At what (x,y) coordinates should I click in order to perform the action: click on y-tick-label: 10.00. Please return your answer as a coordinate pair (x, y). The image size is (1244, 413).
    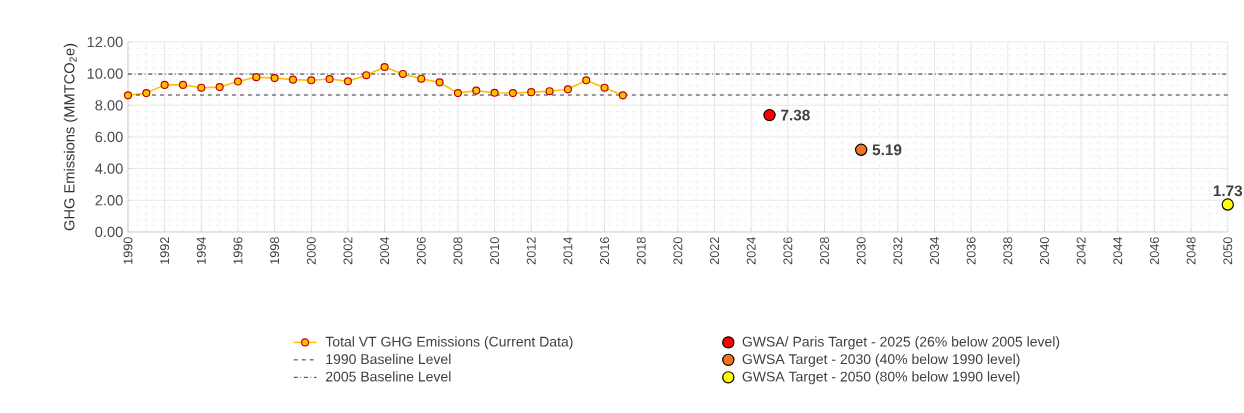
    Looking at the image, I should click on (105, 73).